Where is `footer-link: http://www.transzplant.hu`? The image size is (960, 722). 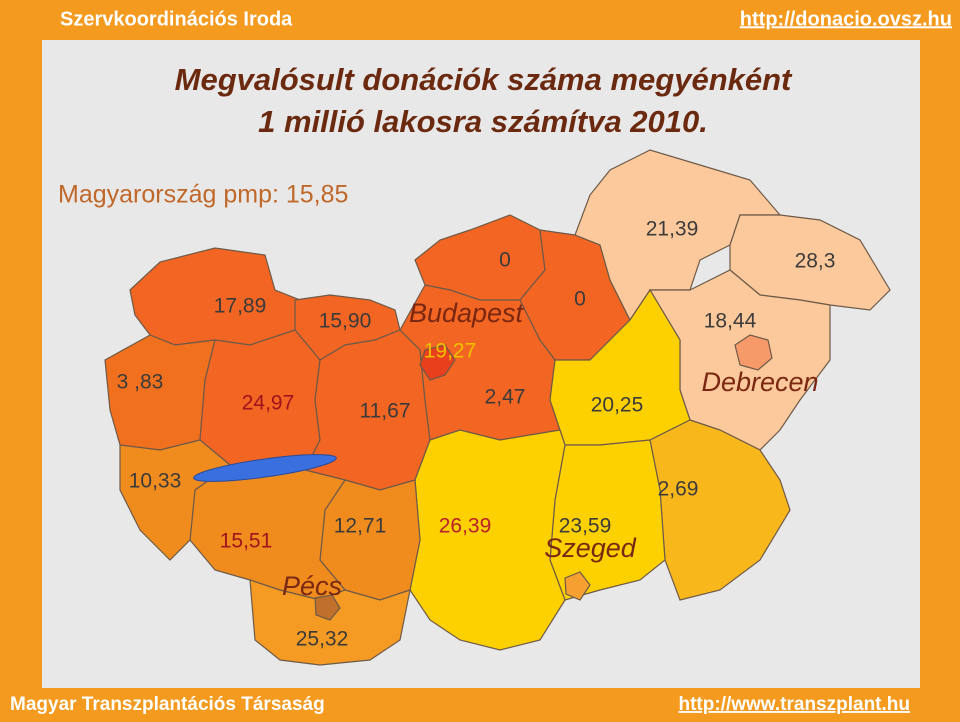
footer-link: http://www.transzplant.hu is located at coordinates (795, 704).